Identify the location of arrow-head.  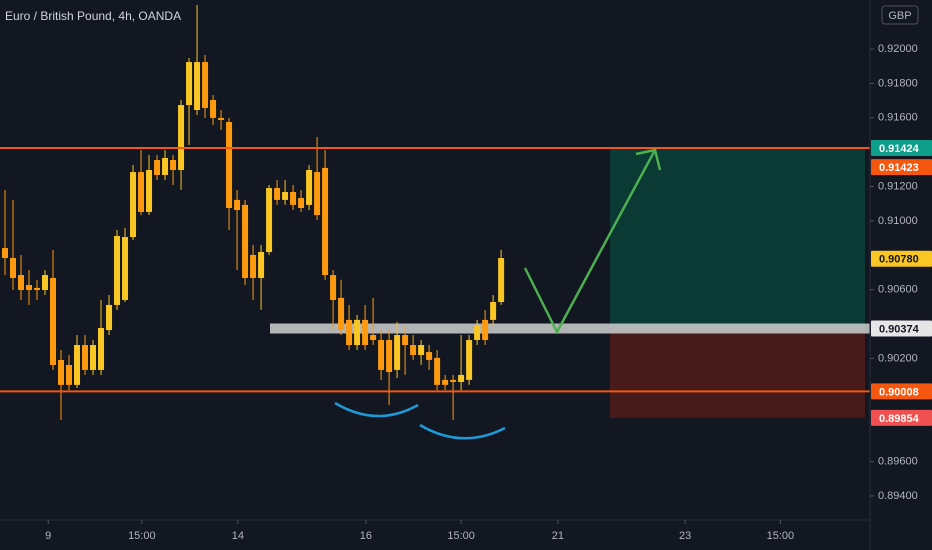
(648, 159).